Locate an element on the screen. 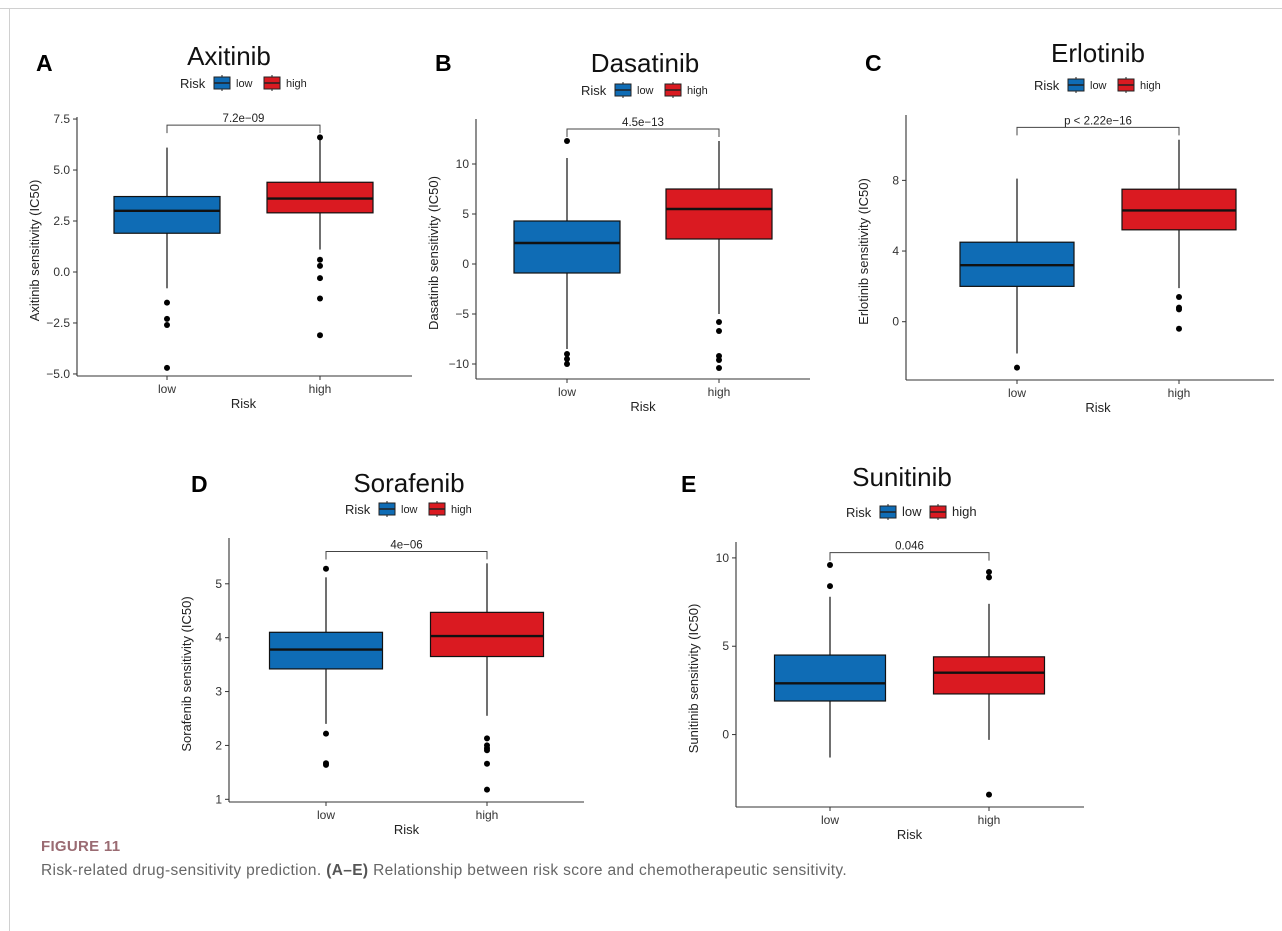 This screenshot has width=1282, height=931. chart-title: Axitinib is located at coordinates (229, 56).